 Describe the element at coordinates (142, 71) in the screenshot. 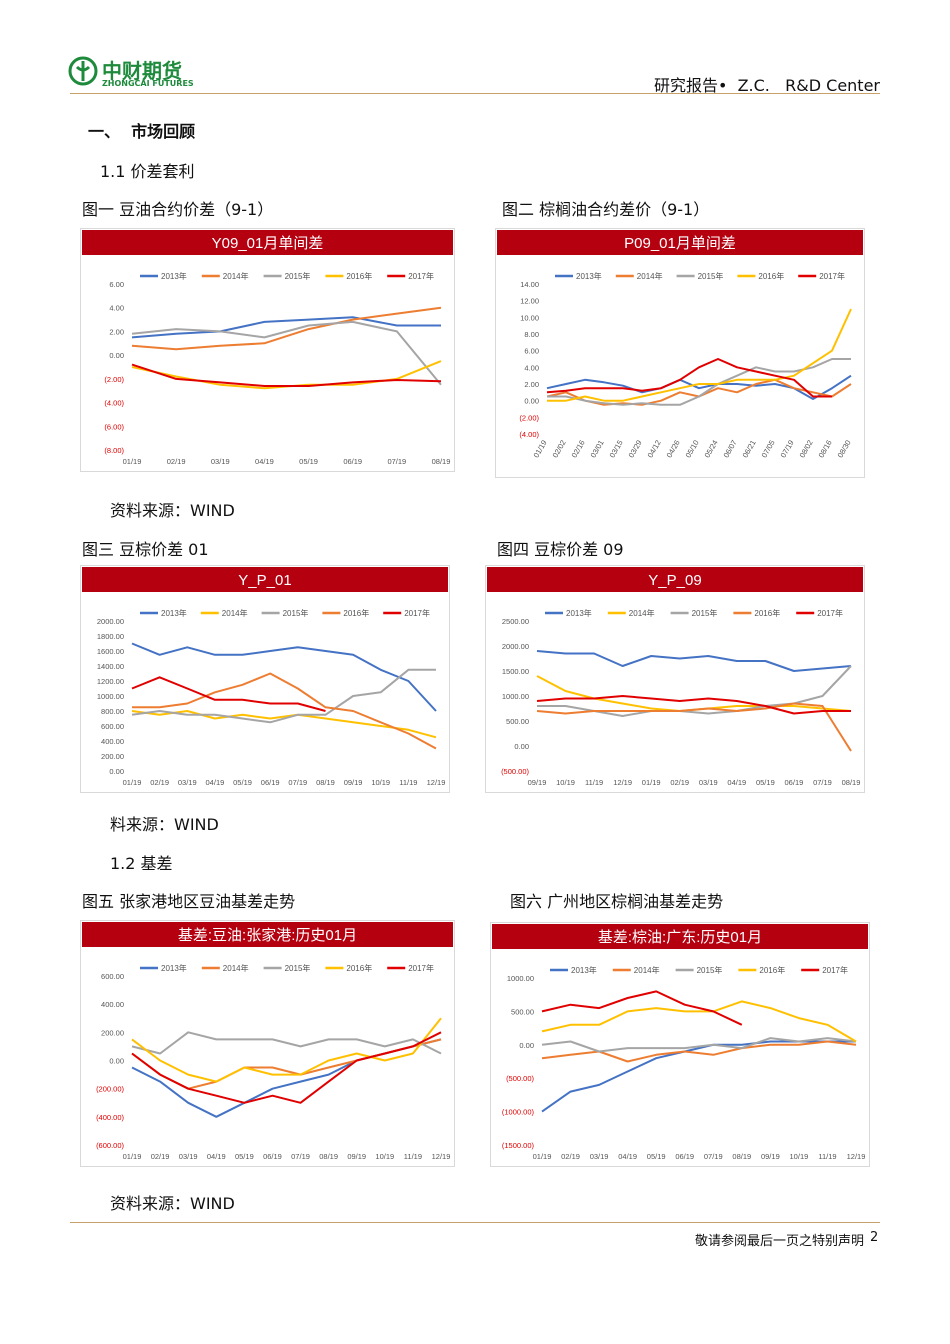

I see `logo-cn: 中财期货` at that location.